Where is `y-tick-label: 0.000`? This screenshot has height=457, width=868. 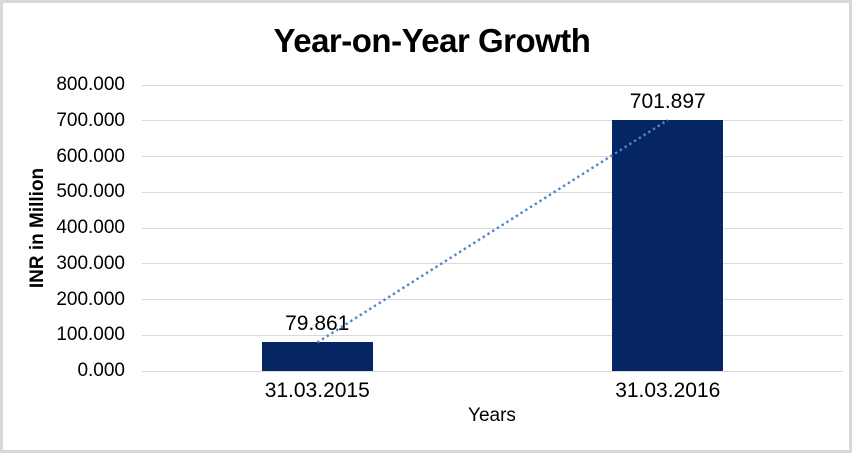
y-tick-label: 0.000 is located at coordinates (101, 370).